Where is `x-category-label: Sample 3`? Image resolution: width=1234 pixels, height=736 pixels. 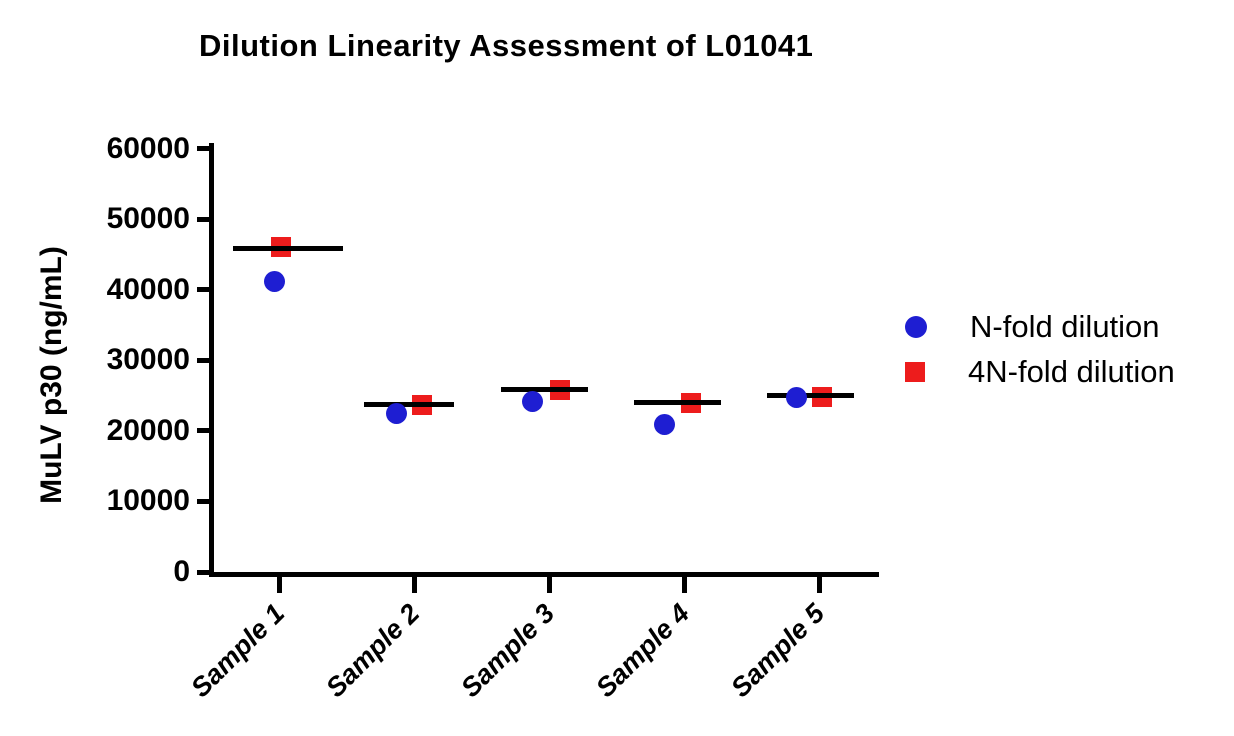 x-category-label: Sample 3 is located at coordinates (508, 651).